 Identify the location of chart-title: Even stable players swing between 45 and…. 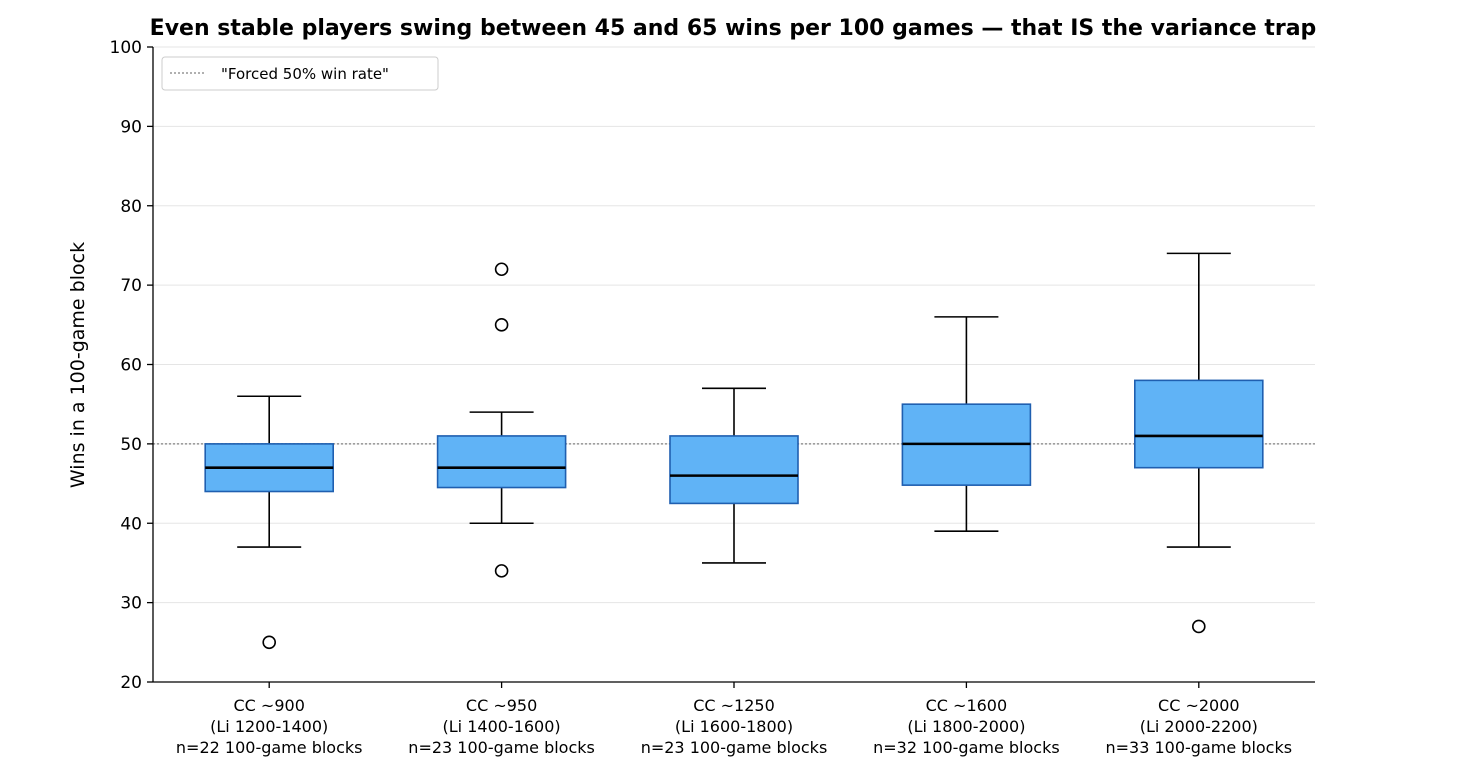
(733, 28).